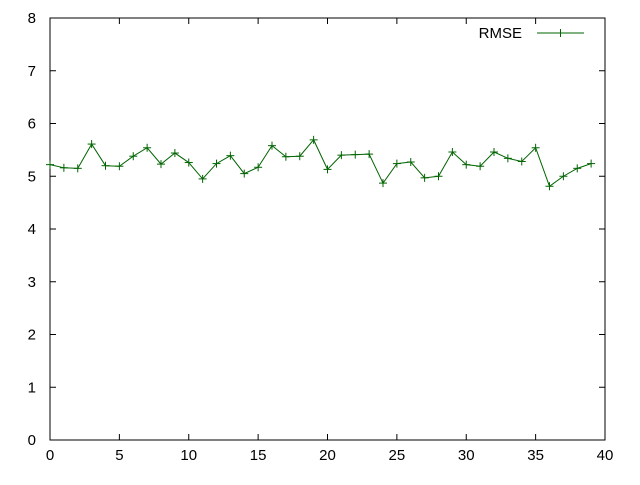 This screenshot has width=640, height=485. I want to click on x-tick-label: 25, so click(397, 455).